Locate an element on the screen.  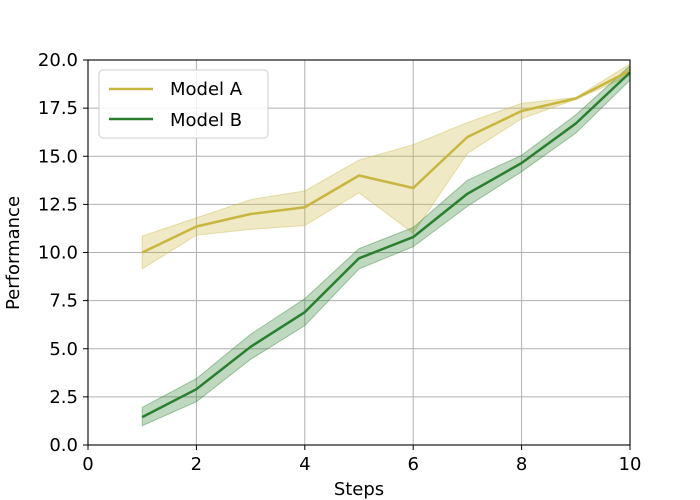
y-axis-ticks: 0.0 2.5 5.0 7.5 10.0 12.5 15.0 17.5 20.0 is located at coordinates (63, 253).